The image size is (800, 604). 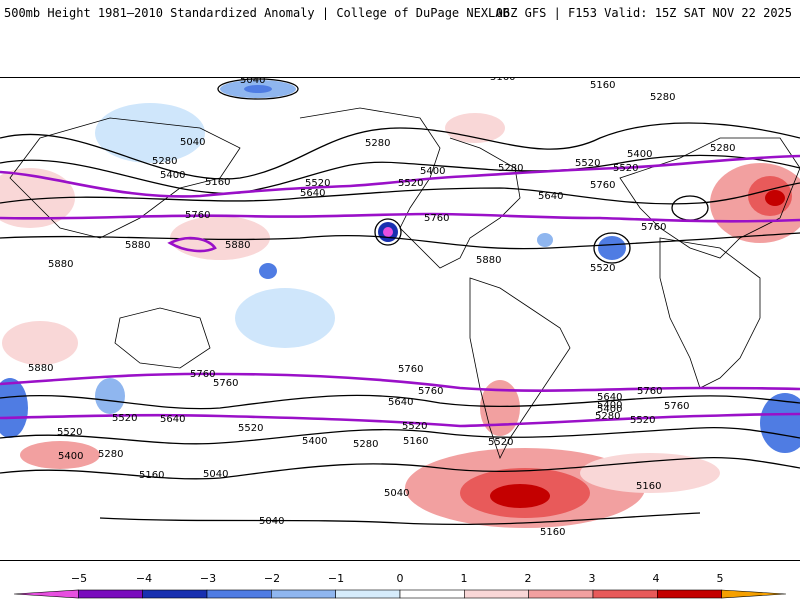 I want to click on height-contour-5280-north, so click(x=400, y=151).